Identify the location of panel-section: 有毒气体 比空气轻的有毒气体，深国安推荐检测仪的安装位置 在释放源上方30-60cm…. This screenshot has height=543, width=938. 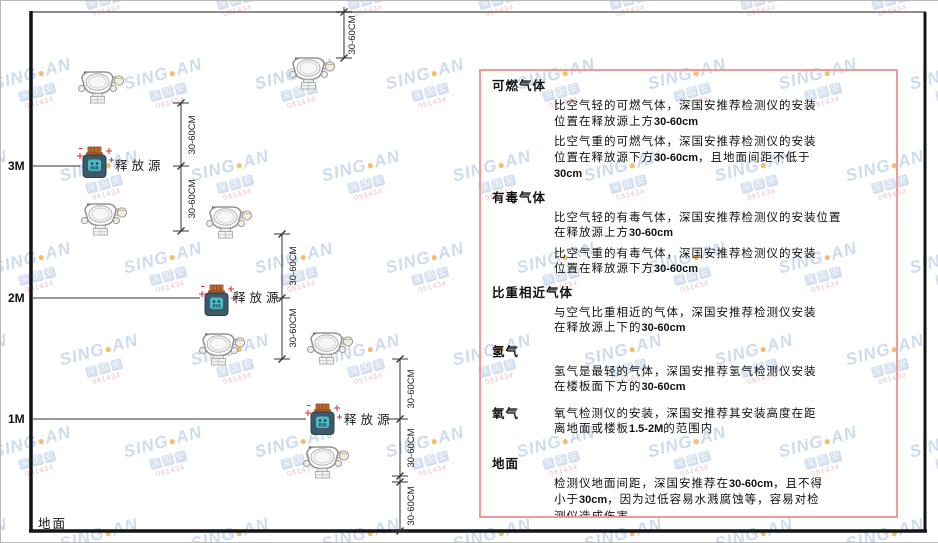
(688, 234).